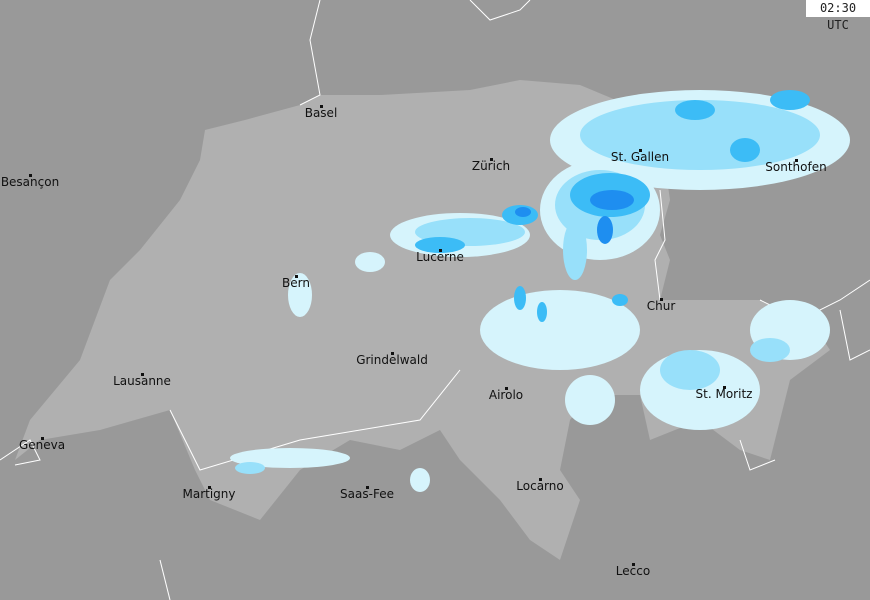 This screenshot has width=870, height=600. I want to click on city-label: Zürich, so click(491, 166).